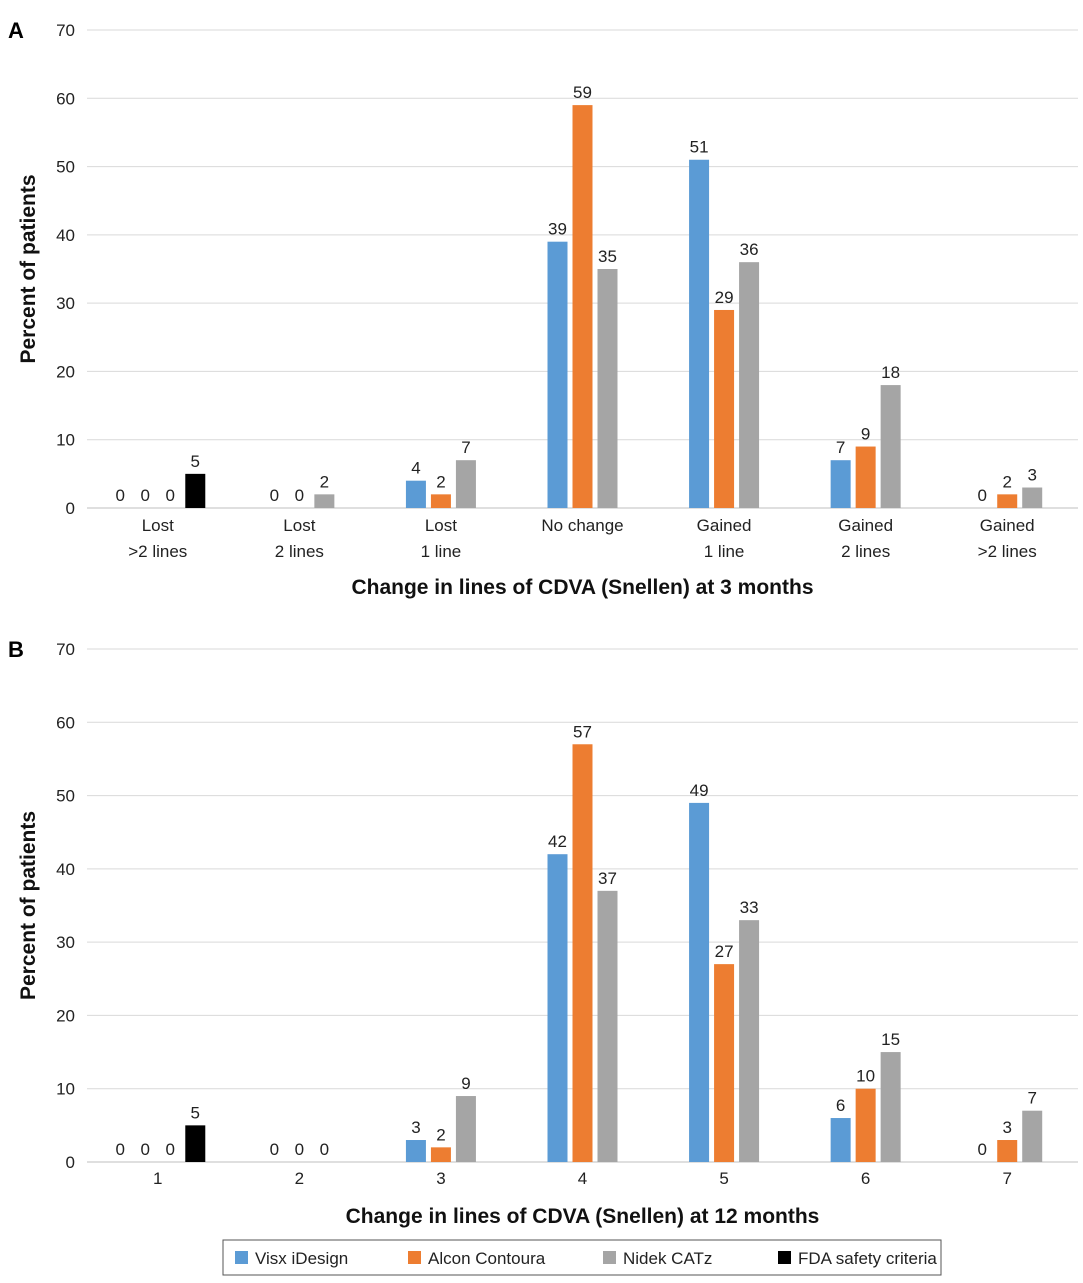 The height and width of the screenshot is (1283, 1083). Describe the element at coordinates (582, 1257) in the screenshot. I see `legend-box` at that location.